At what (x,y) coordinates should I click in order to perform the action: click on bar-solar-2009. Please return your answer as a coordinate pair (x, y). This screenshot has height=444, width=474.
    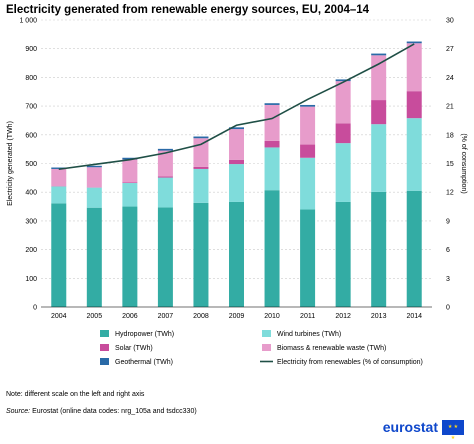
    Looking at the image, I should click on (236, 162).